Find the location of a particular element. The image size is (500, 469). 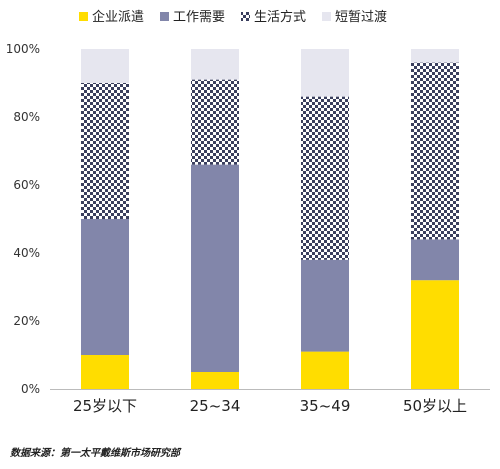

y-tick-label: 80% is located at coordinates (26, 117).